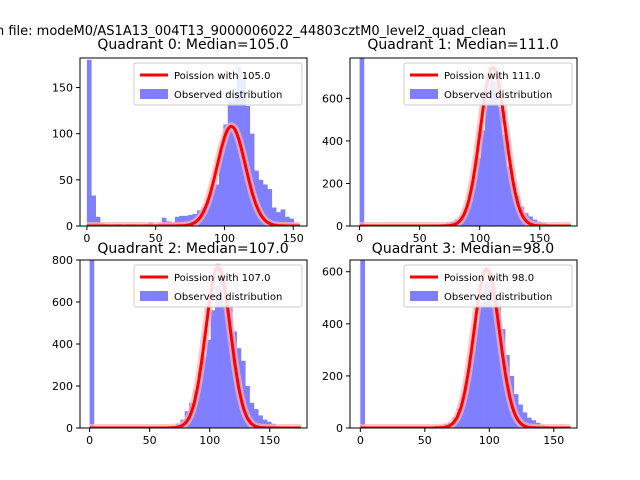 Image resolution: width=640 pixels, height=480 pixels. What do you see at coordinates (489, 278) in the screenshot?
I see `legend-label-fit: Poission with 98.0` at bounding box center [489, 278].